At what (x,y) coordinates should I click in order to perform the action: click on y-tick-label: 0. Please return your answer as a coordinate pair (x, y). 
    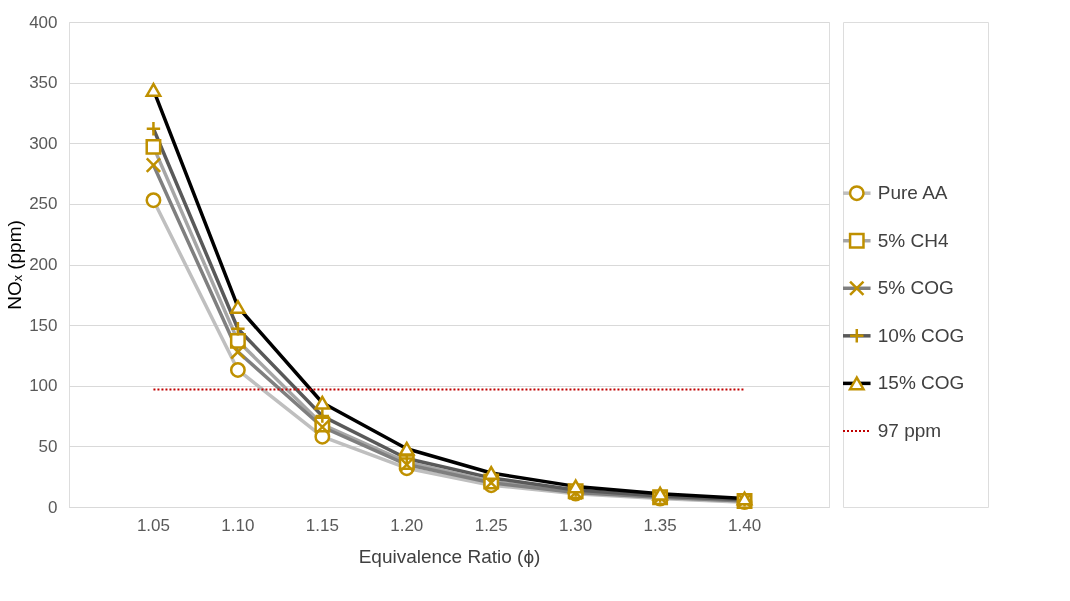
    Looking at the image, I should click on (53, 507).